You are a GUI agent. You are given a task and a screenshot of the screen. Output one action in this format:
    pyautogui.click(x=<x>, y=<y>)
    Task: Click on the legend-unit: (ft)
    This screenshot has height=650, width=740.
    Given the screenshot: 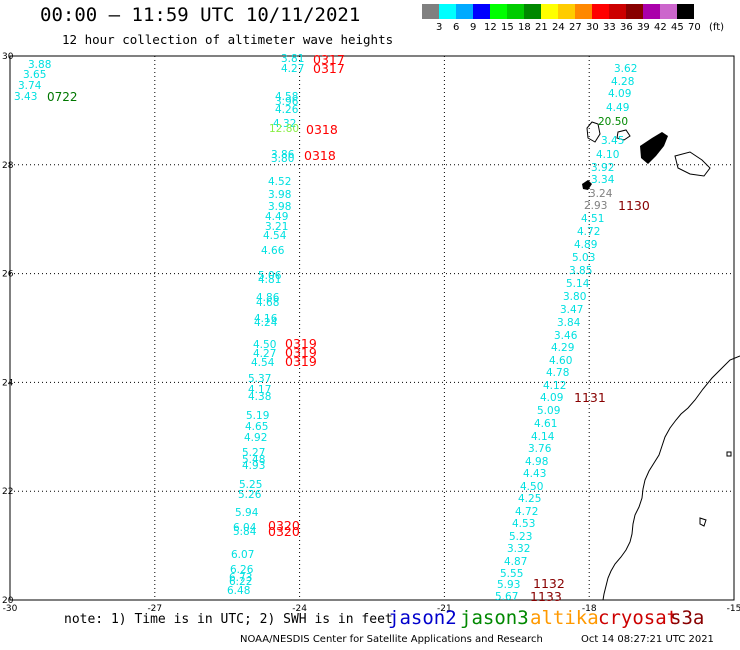 What is the action you would take?
    pyautogui.click(x=717, y=27)
    